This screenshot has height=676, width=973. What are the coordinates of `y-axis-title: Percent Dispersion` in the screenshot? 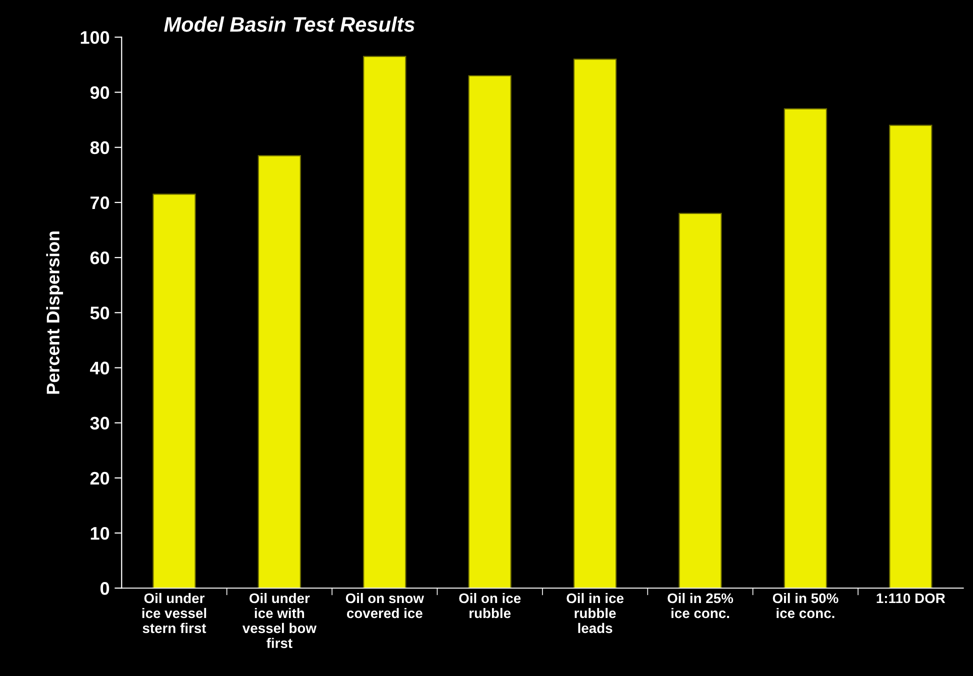 It's located at (55, 312).